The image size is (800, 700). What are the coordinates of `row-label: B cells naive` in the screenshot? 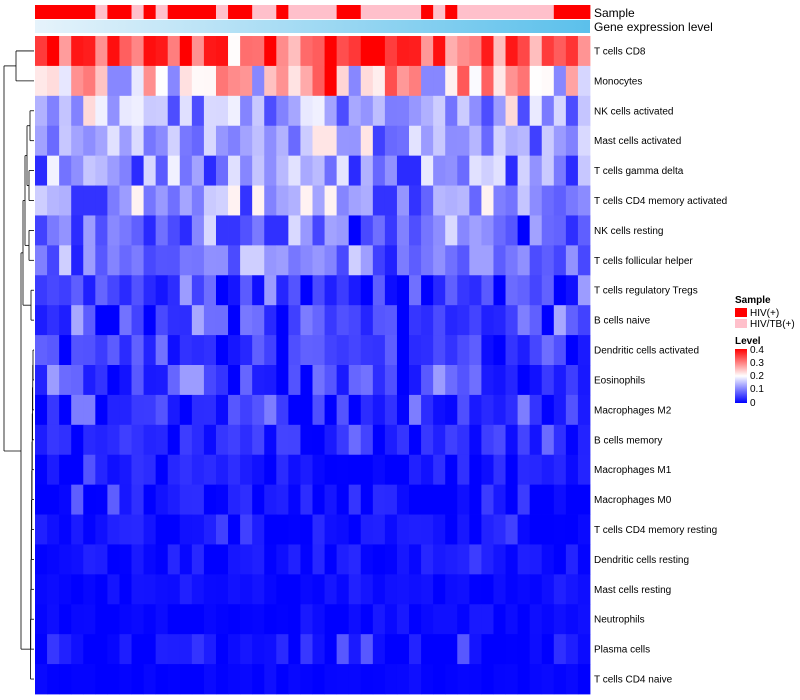 It's located at (622, 321).